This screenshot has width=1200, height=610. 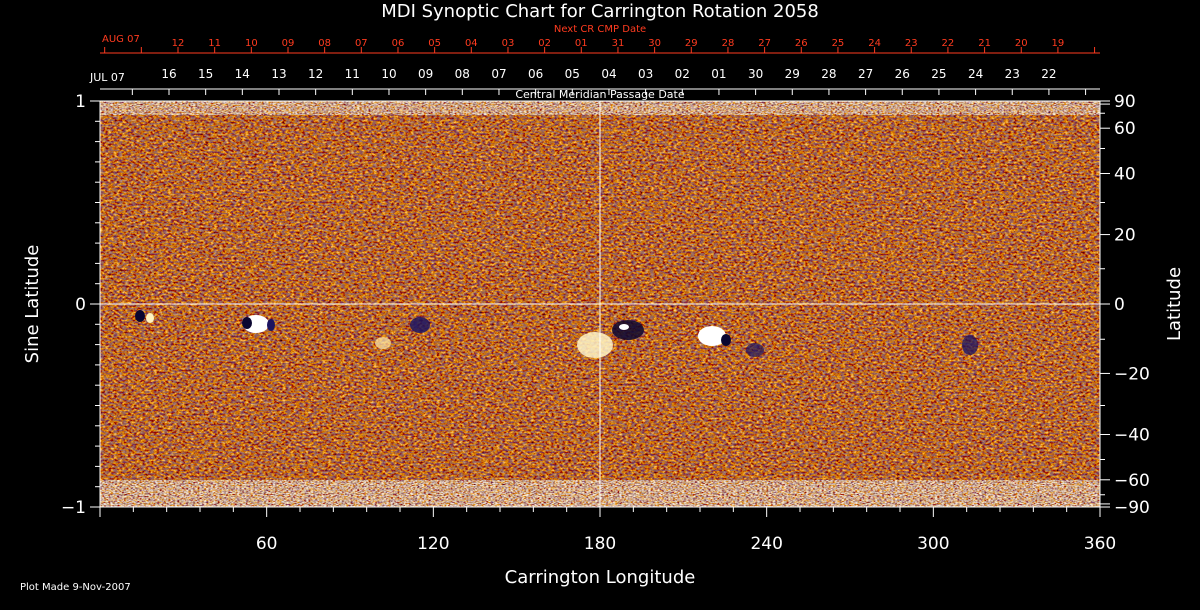 I want to click on cmp-date: 03, so click(x=645, y=74).